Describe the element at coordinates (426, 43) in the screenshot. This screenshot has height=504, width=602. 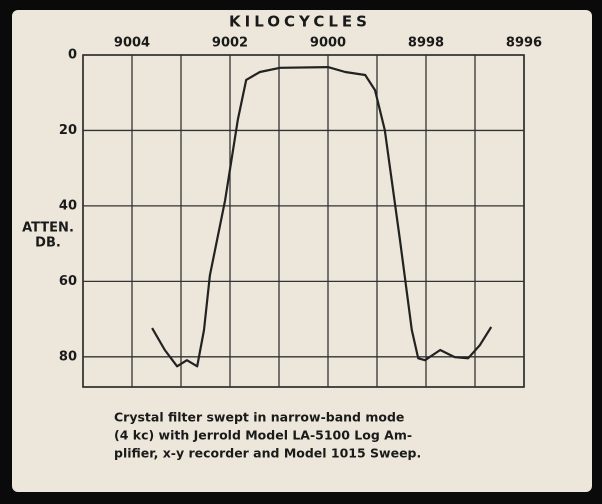
I see `x-tick-label: 8998` at that location.